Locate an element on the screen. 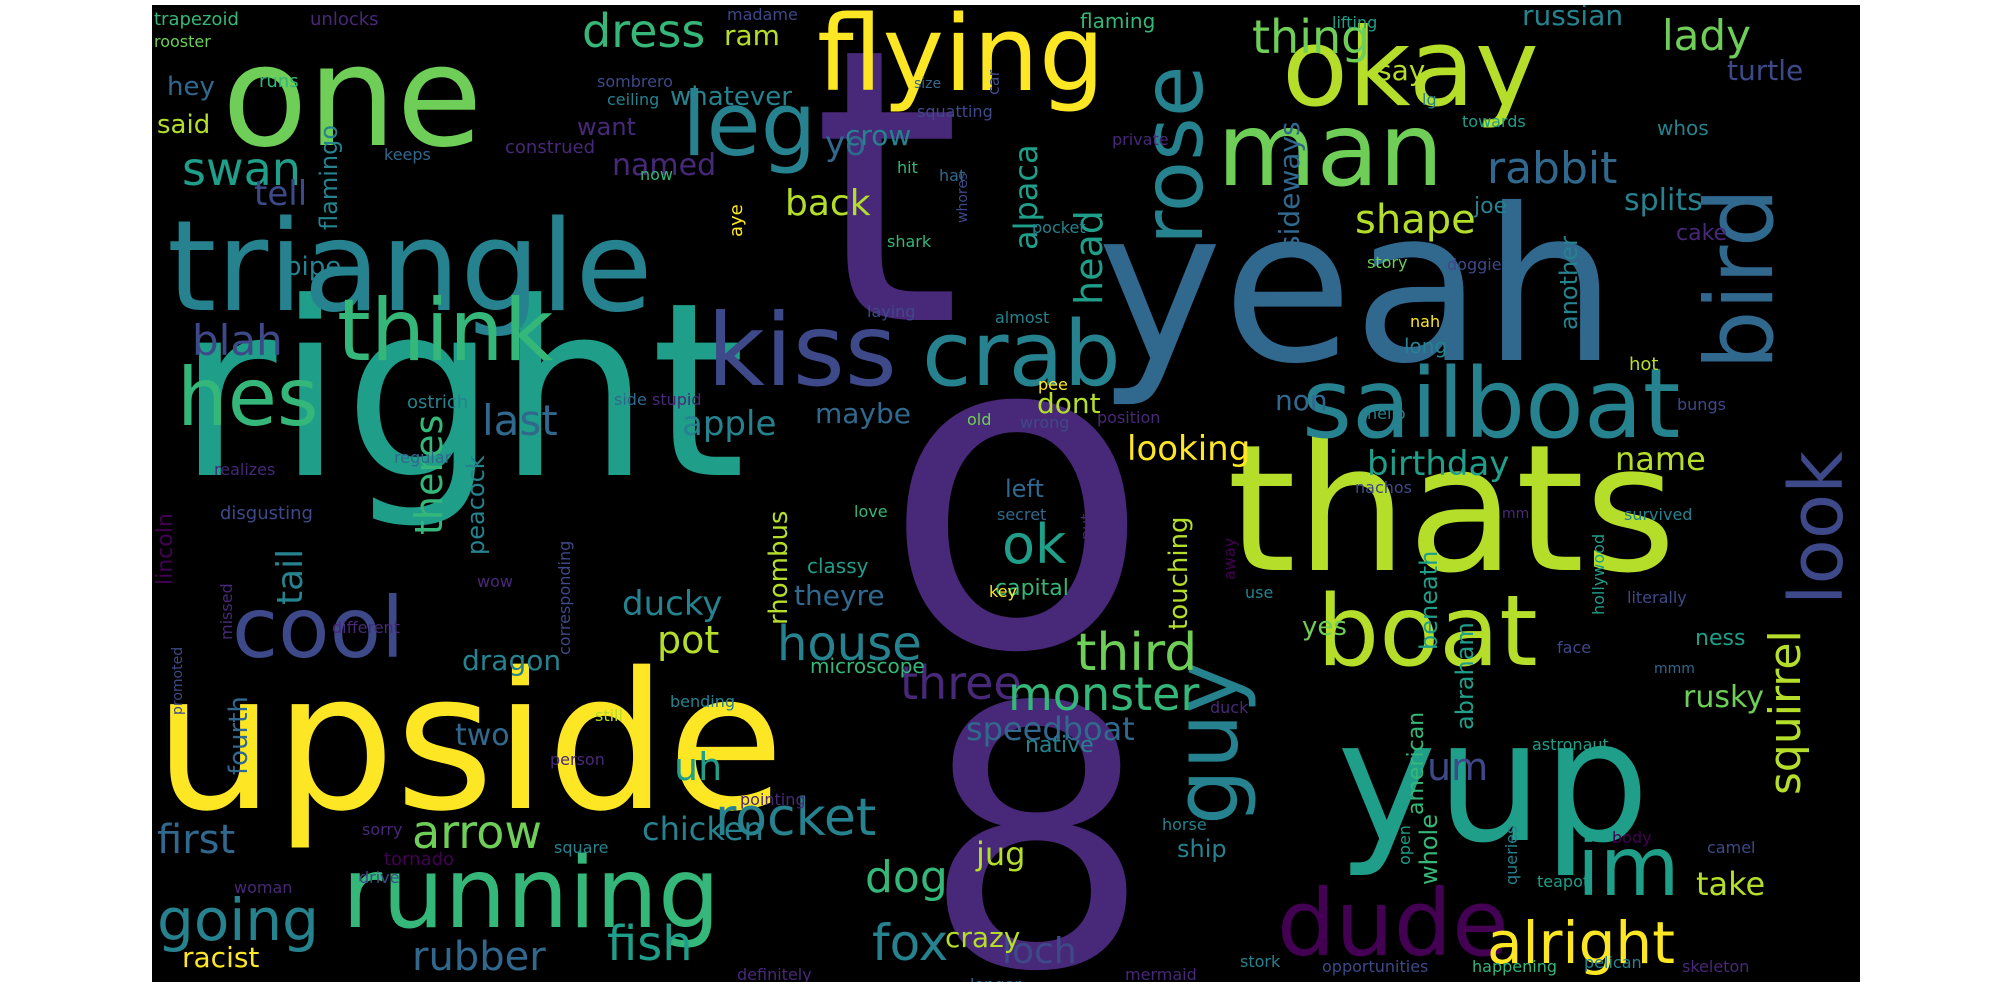 The width and height of the screenshot is (2000, 1000). word-yes: yes is located at coordinates (1324, 627).